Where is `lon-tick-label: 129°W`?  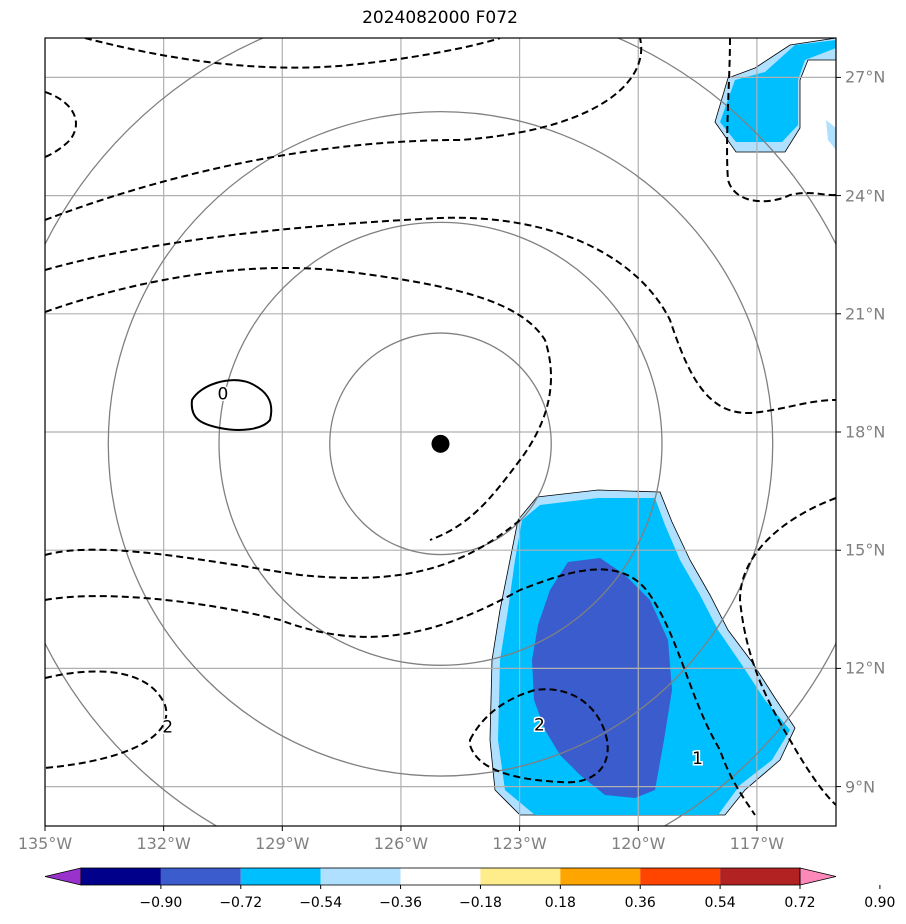 lon-tick-label: 129°W is located at coordinates (282, 843).